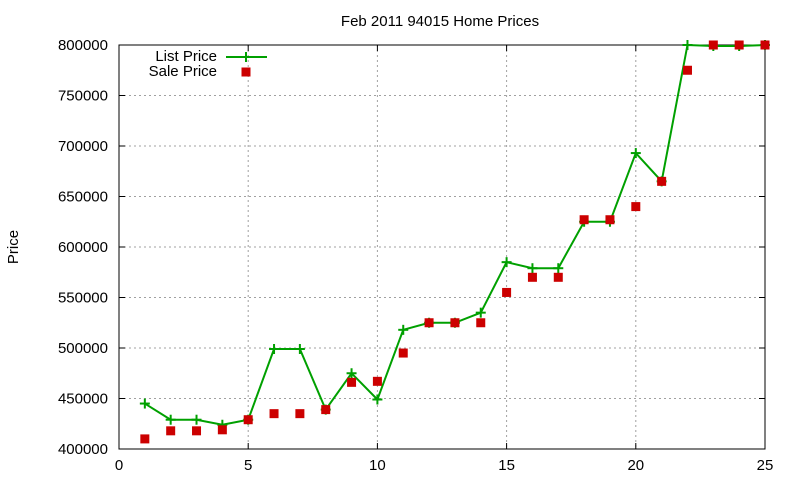 This screenshot has height=485, width=800. I want to click on legend-label-sale-price: Sale Price, so click(183, 71).